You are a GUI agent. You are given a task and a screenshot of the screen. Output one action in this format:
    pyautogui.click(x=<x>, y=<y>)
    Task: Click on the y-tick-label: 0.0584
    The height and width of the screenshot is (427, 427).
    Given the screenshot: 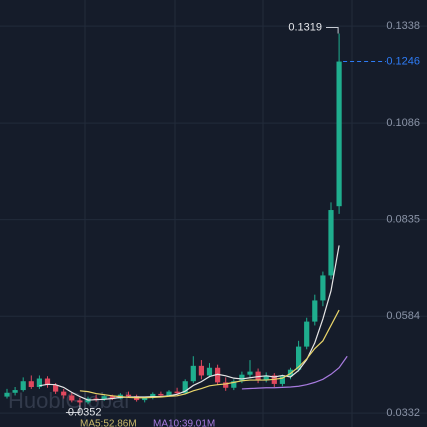 What is the action you would take?
    pyautogui.click(x=403, y=316)
    